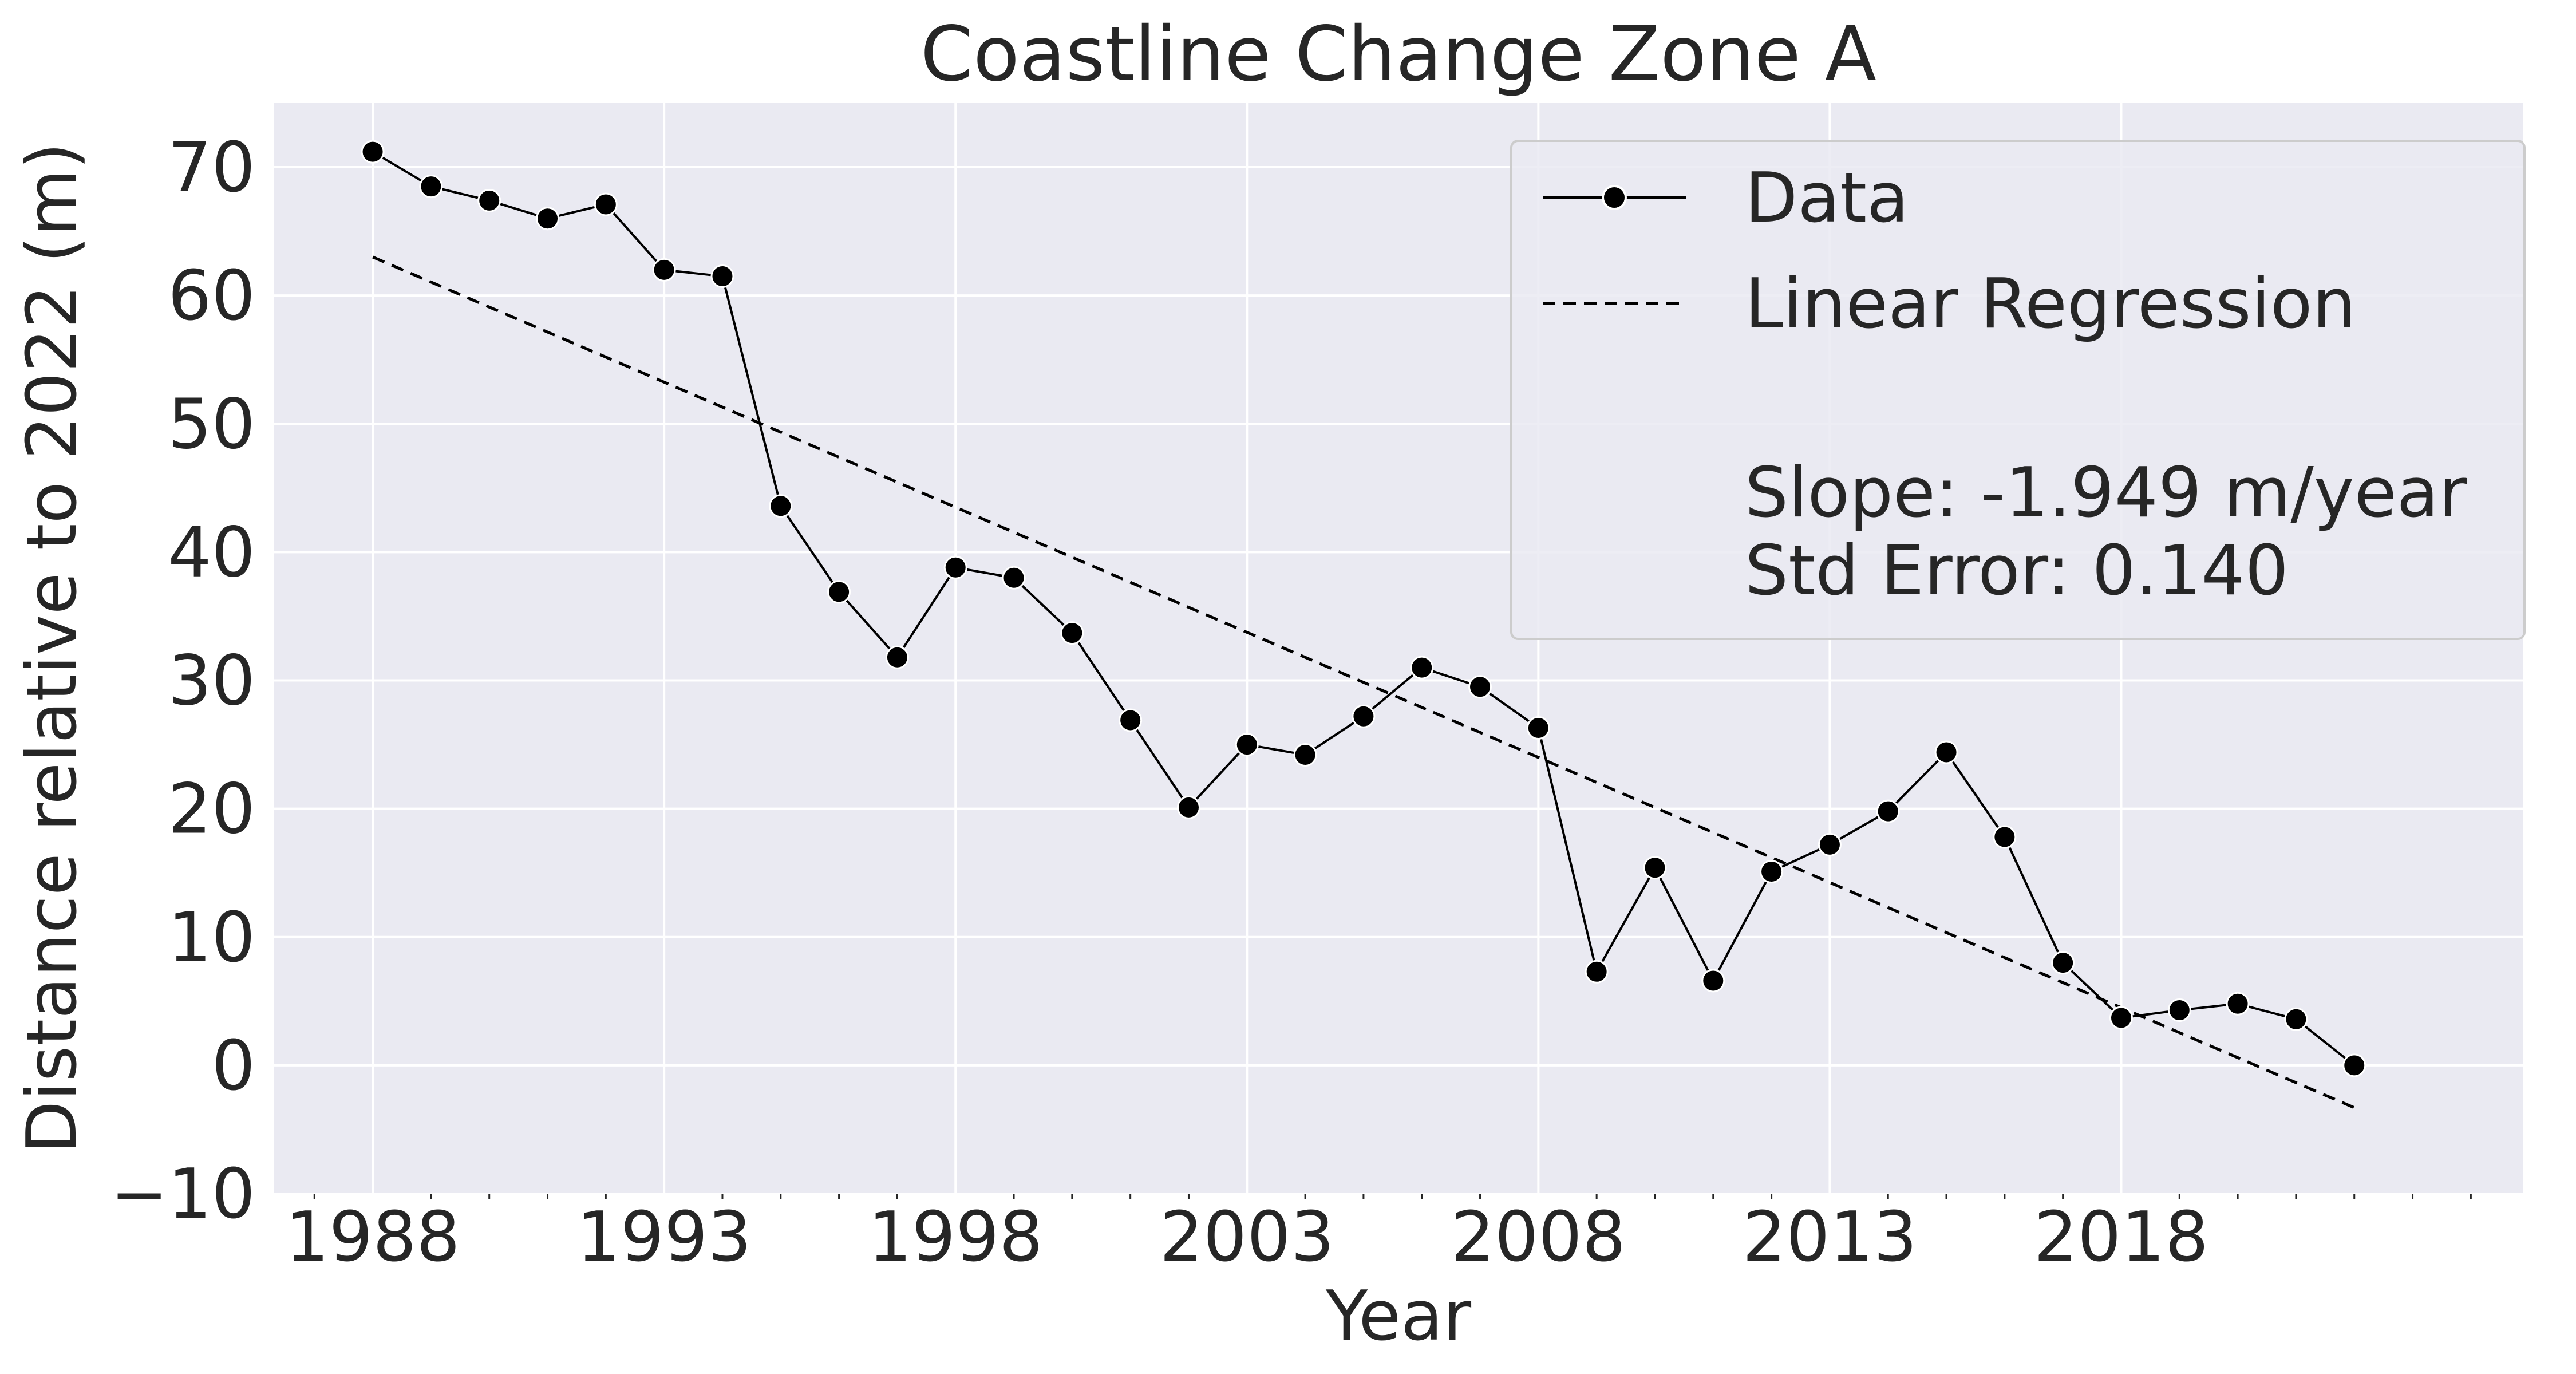 Image resolution: width=2576 pixels, height=1374 pixels. Describe the element at coordinates (1247, 1238) in the screenshot. I see `x-tick-label: 2003` at that location.